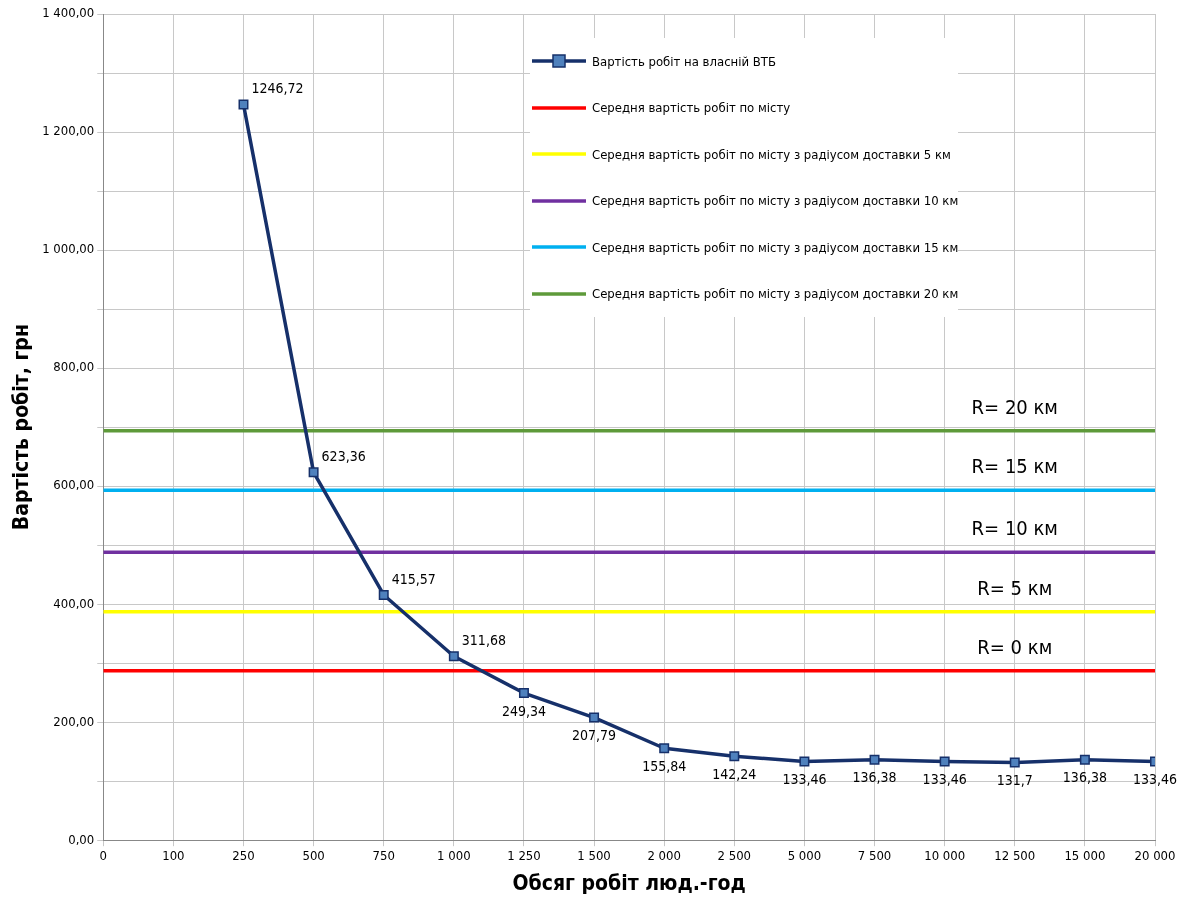 Image resolution: width=1189 pixels, height=907 pixels. Describe the element at coordinates (664, 765) in the screenshot. I see `data-label: 155,84` at that location.